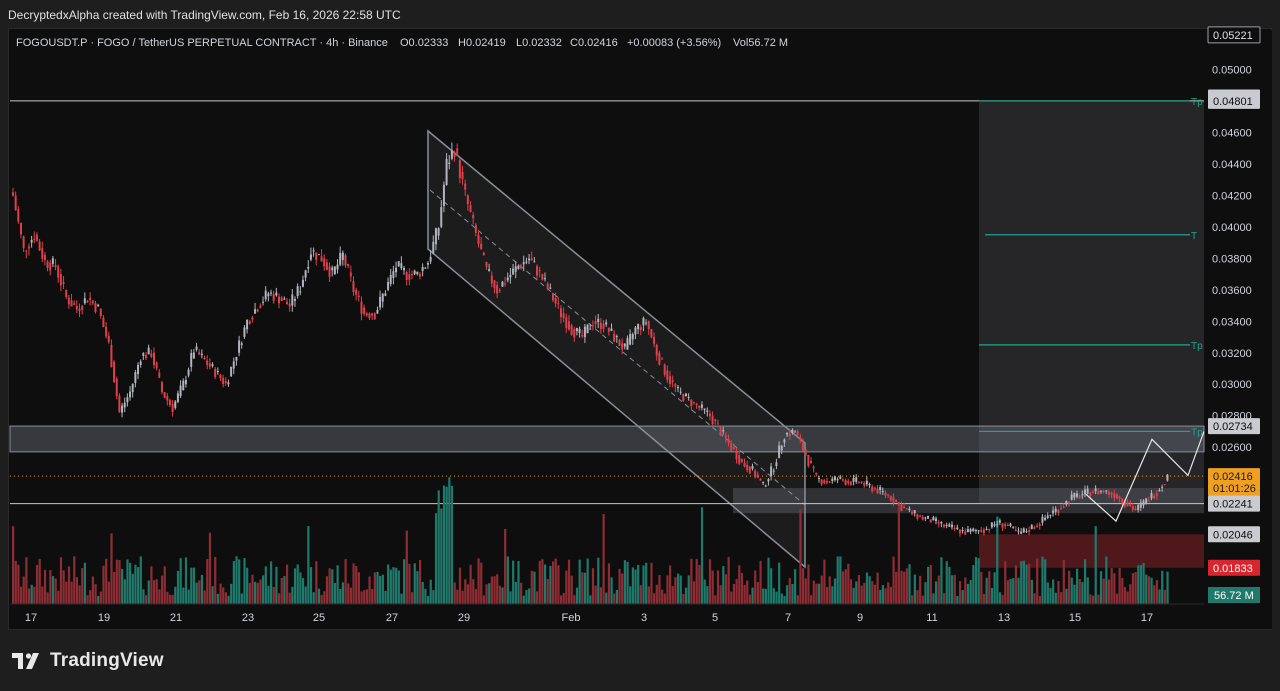  I want to click on tradingview-logo-icon, so click(25, 661).